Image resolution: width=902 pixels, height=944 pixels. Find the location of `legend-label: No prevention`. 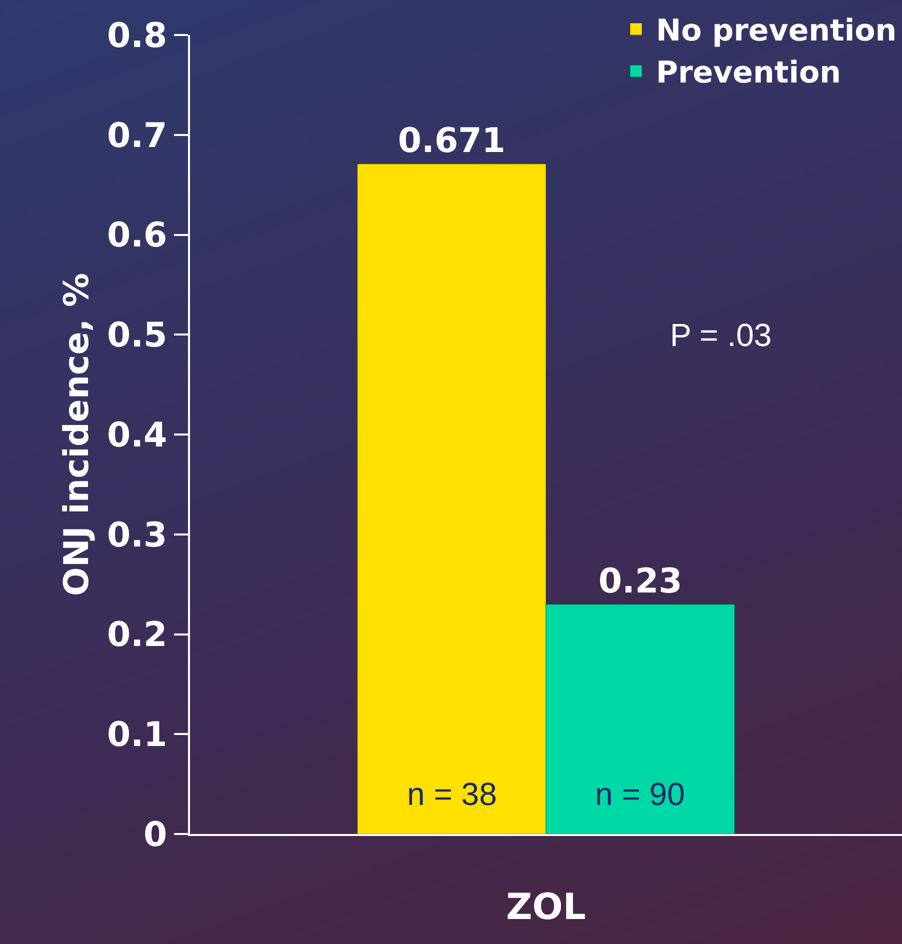

legend-label: No prevention is located at coordinates (776, 31).